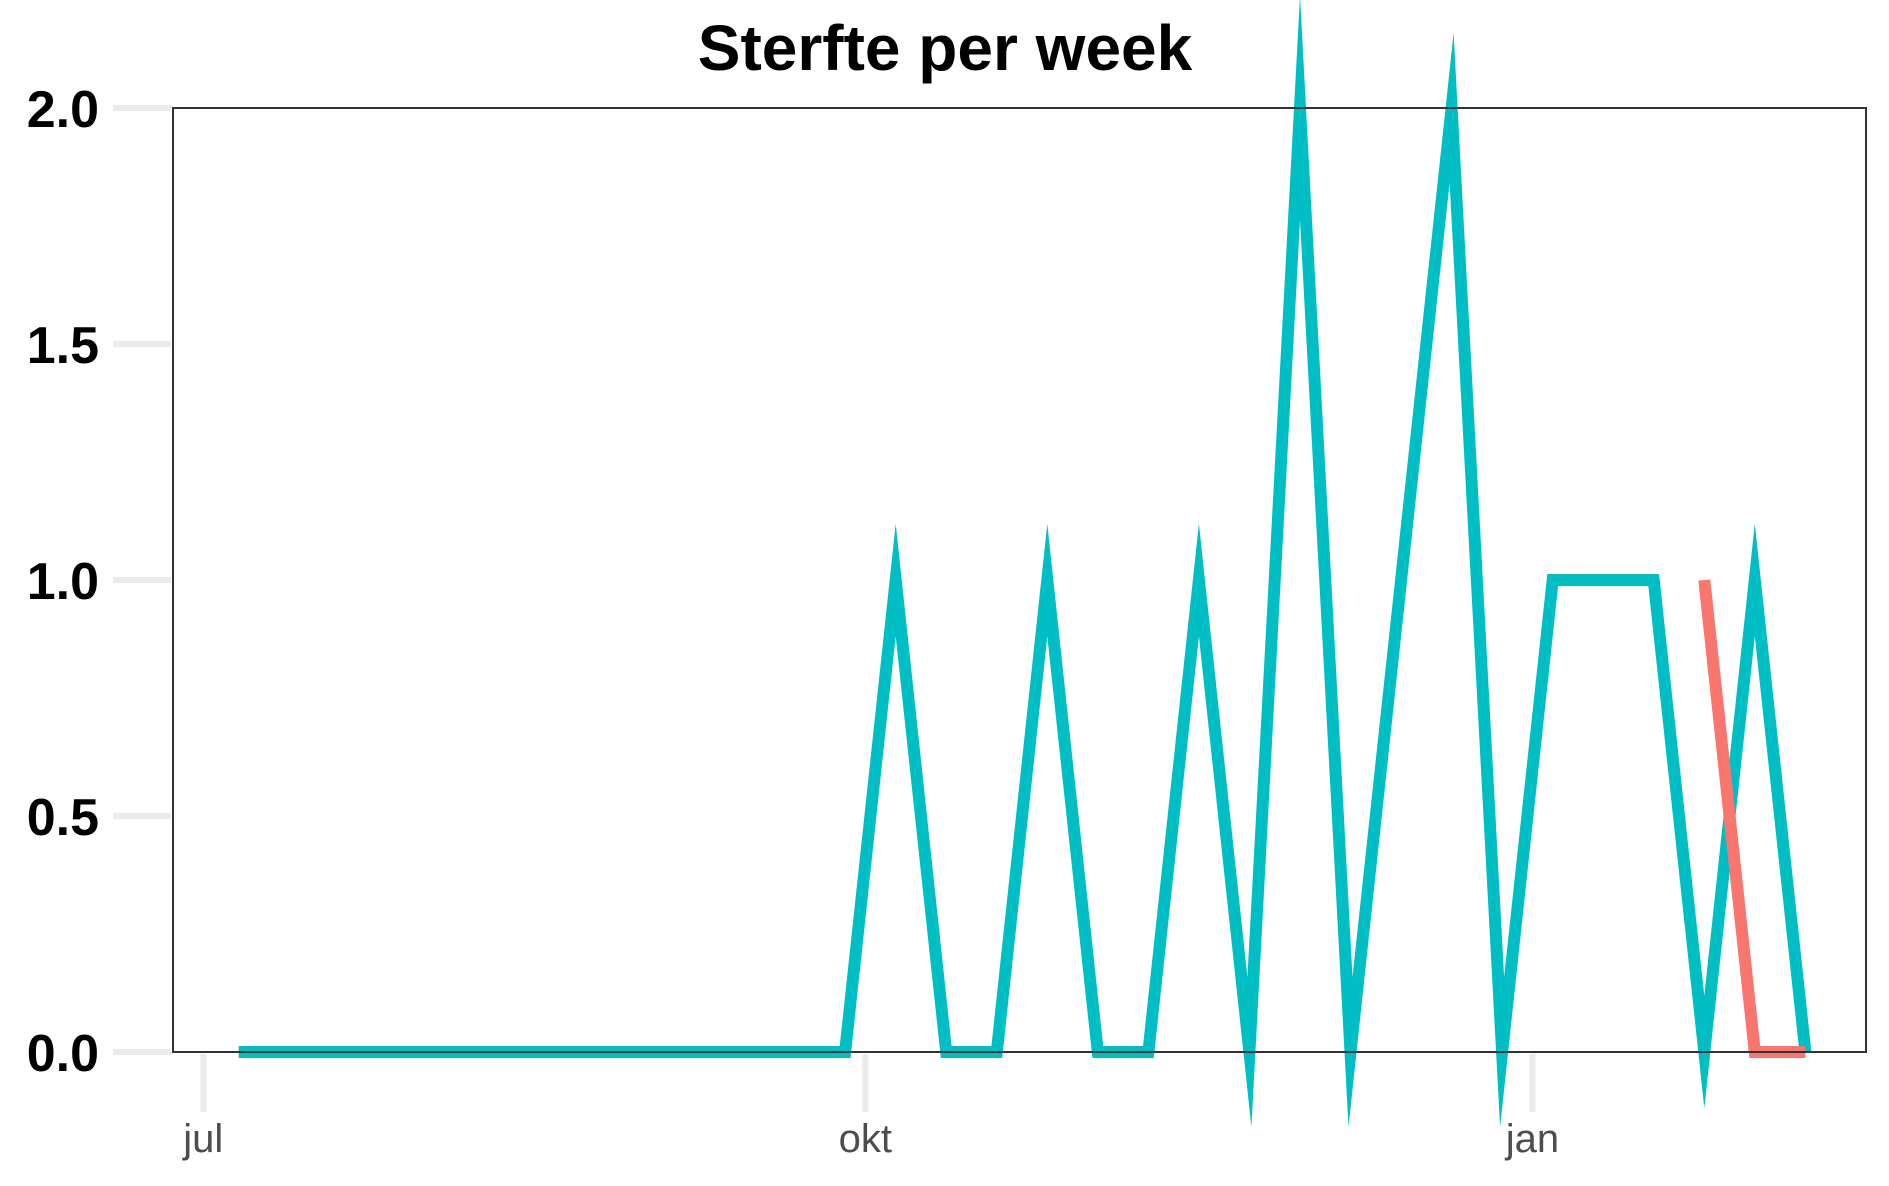  I want to click on y-tick-label: 0.5, so click(63, 818).